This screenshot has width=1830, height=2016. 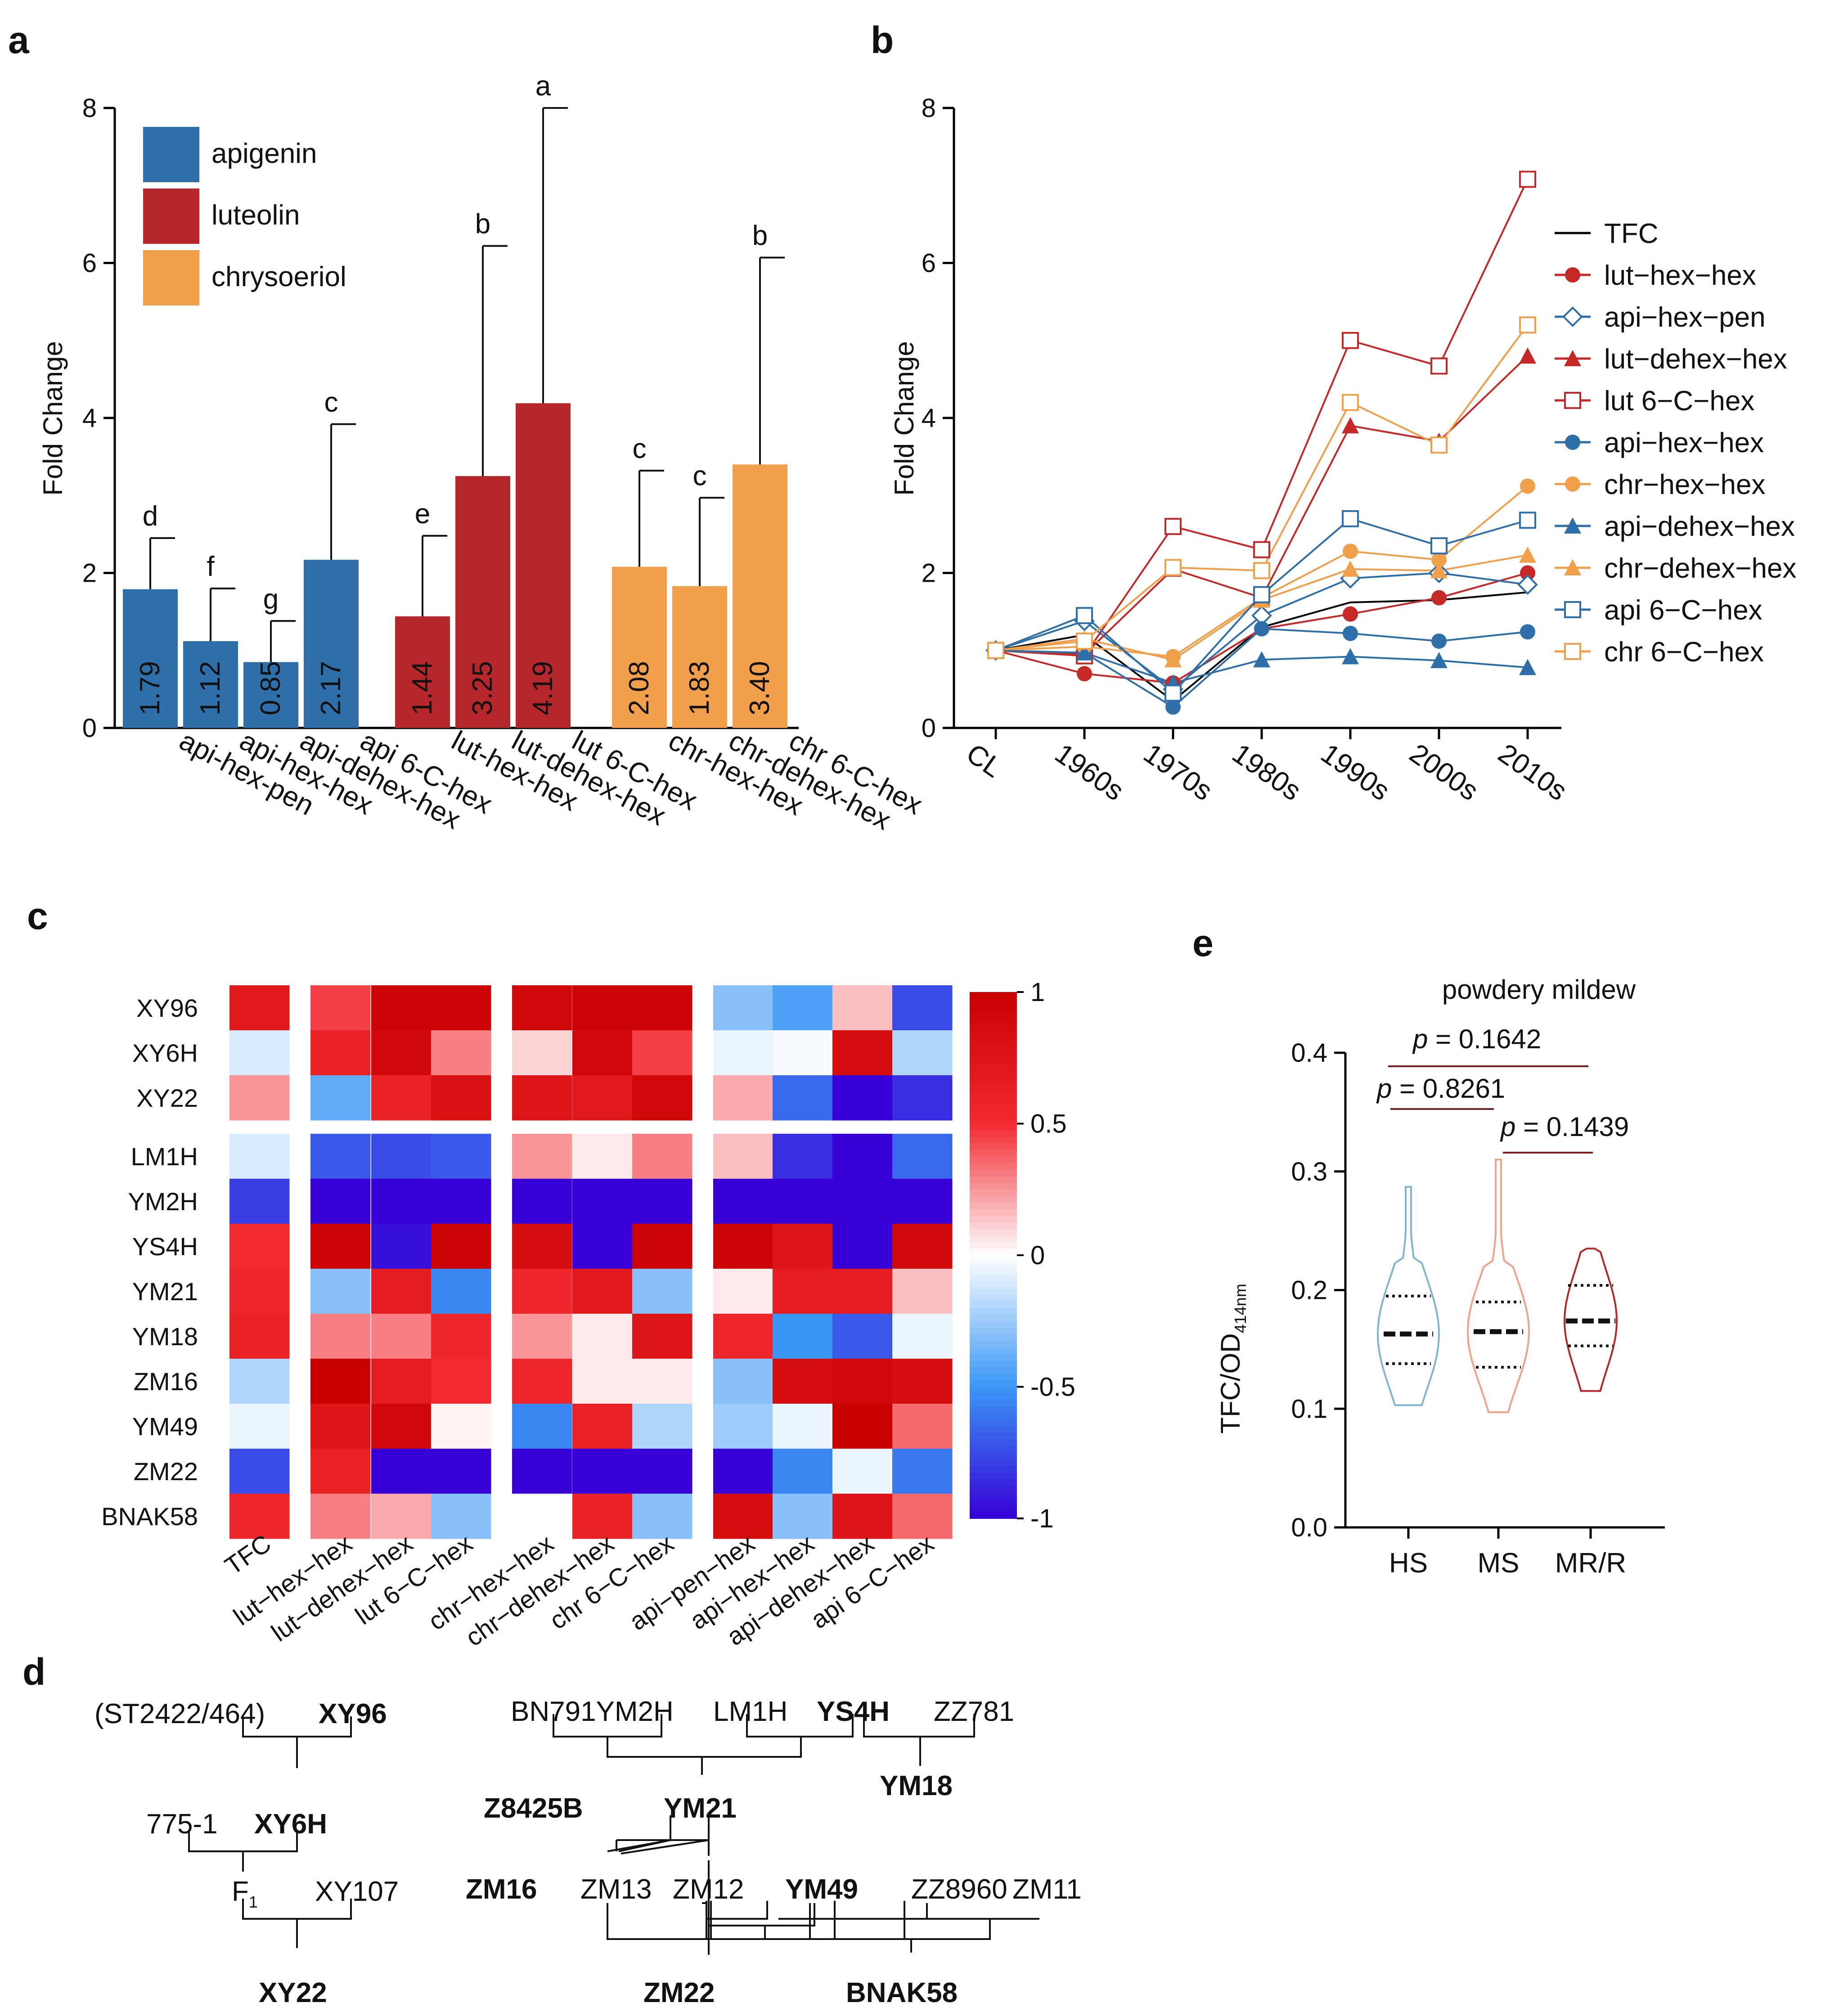 What do you see at coordinates (929, 728) in the screenshot?
I see `b-ytick-label: 0` at bounding box center [929, 728].